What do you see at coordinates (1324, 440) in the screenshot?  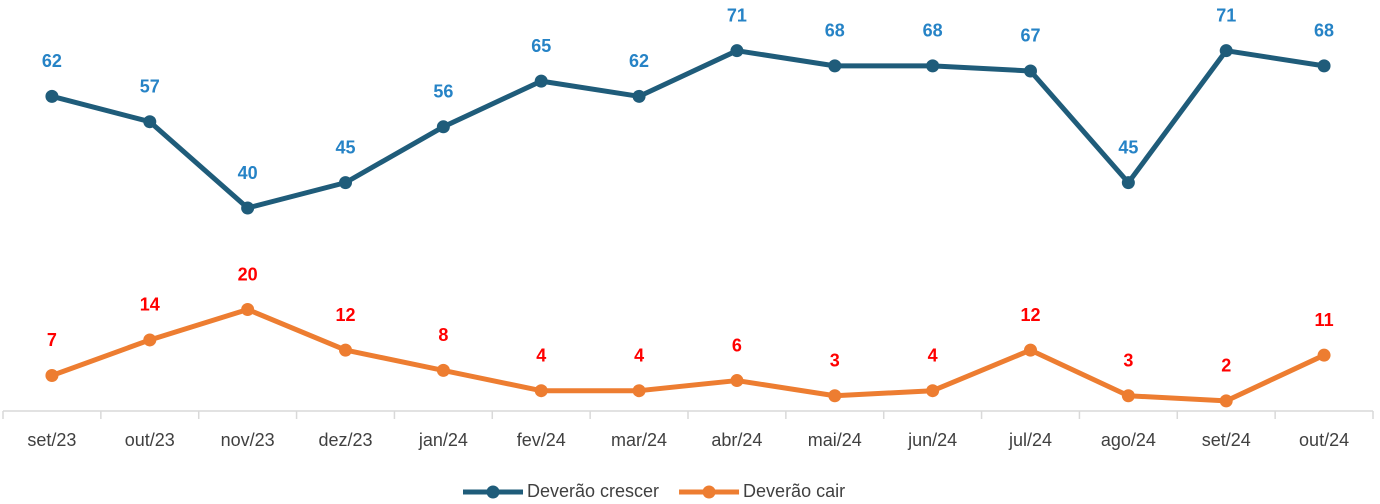 I see `x-tick-label: out/24` at bounding box center [1324, 440].